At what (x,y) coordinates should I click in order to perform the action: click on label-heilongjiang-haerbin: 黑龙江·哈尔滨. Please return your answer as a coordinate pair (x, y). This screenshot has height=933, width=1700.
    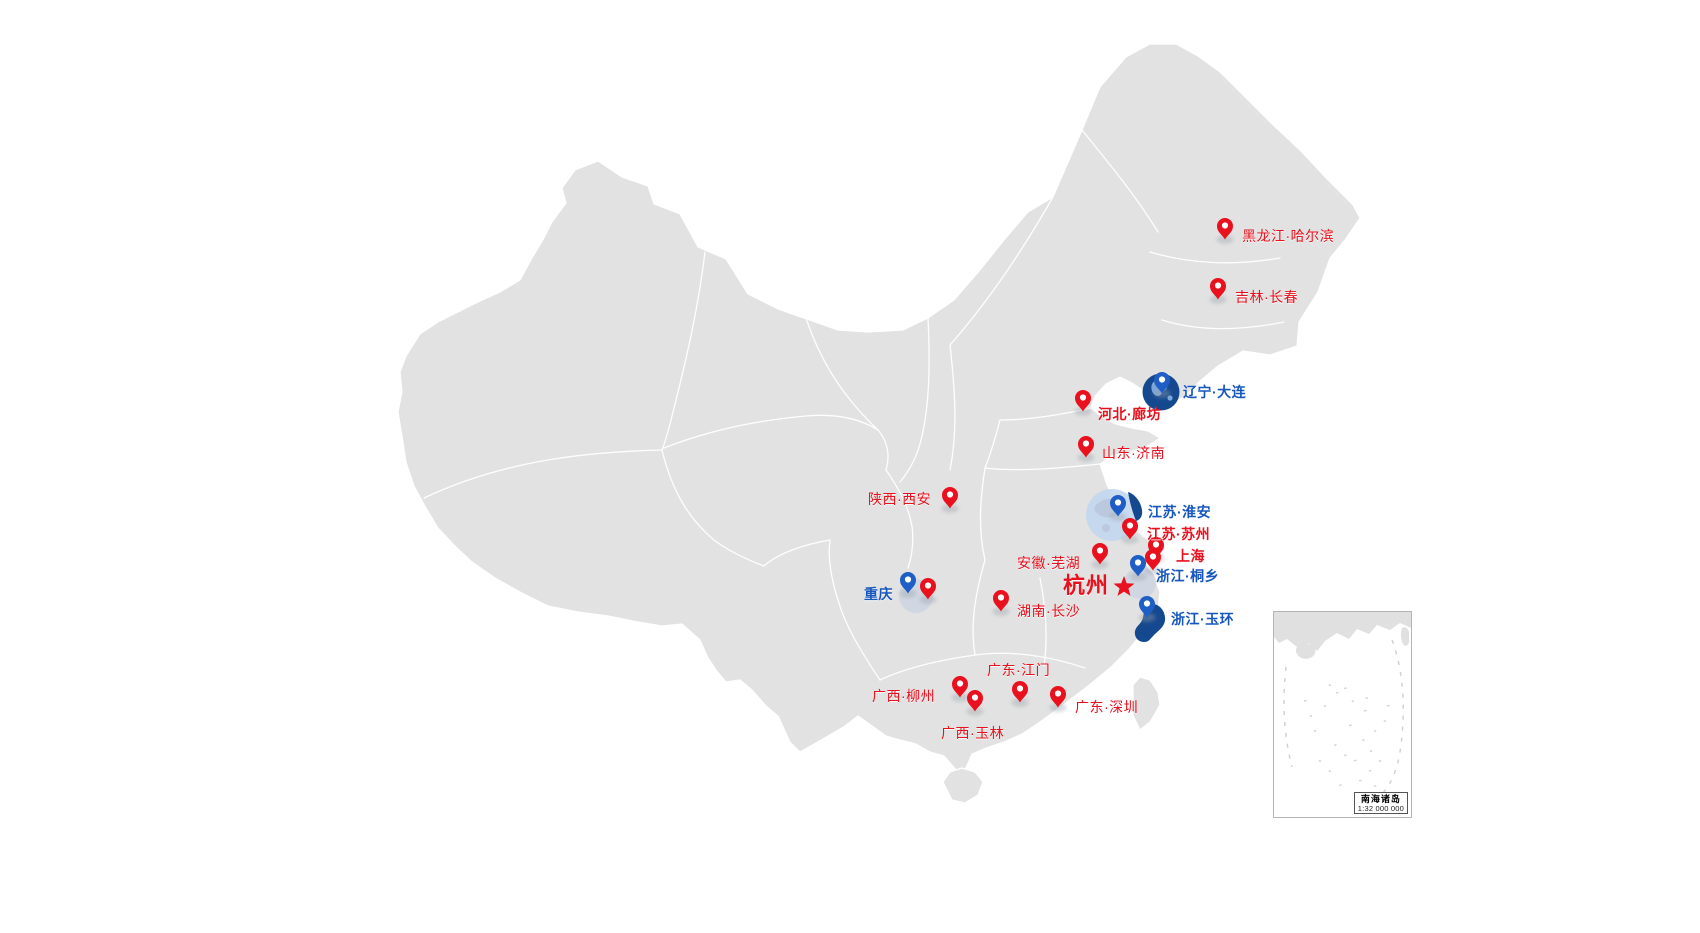
    Looking at the image, I should click on (1288, 236).